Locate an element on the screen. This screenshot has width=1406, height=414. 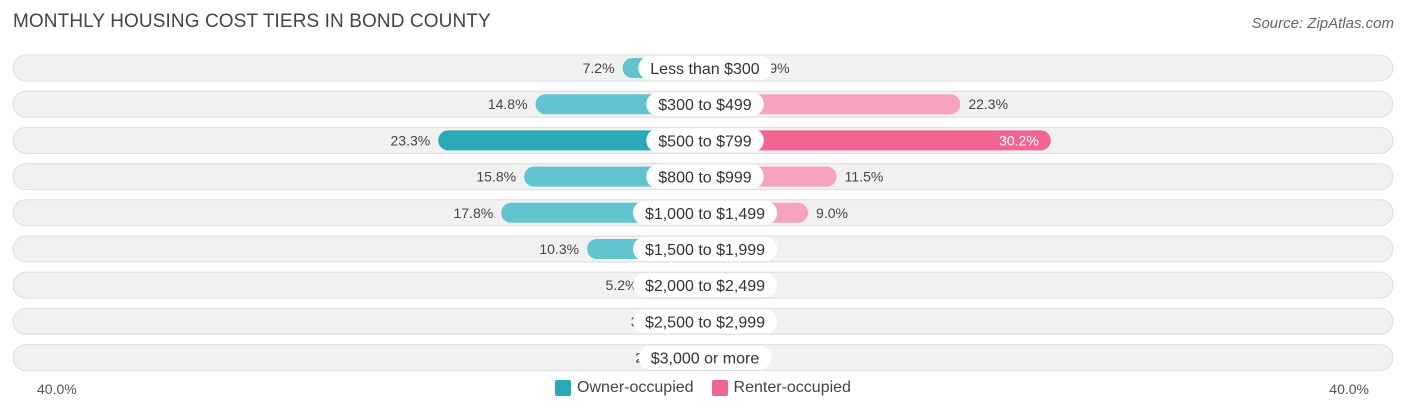
bar-renter is located at coordinates (873, 140).